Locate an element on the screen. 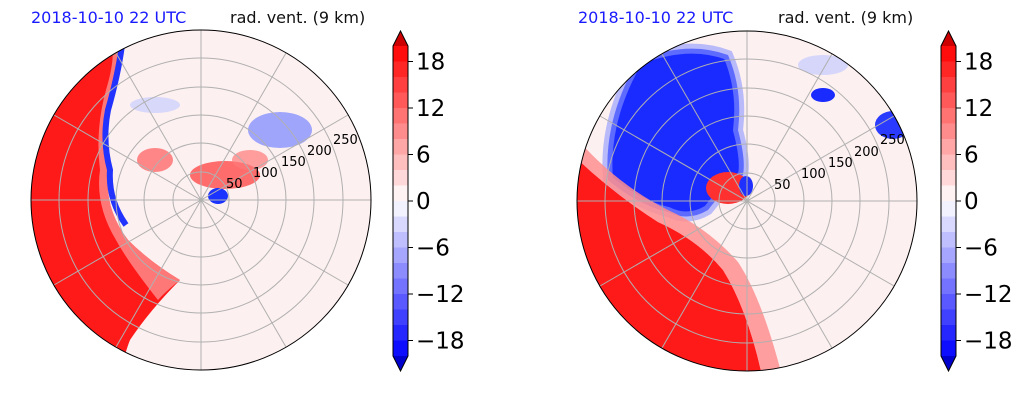 The image size is (1028, 401). left-positive-region-west is located at coordinates (105, 200).